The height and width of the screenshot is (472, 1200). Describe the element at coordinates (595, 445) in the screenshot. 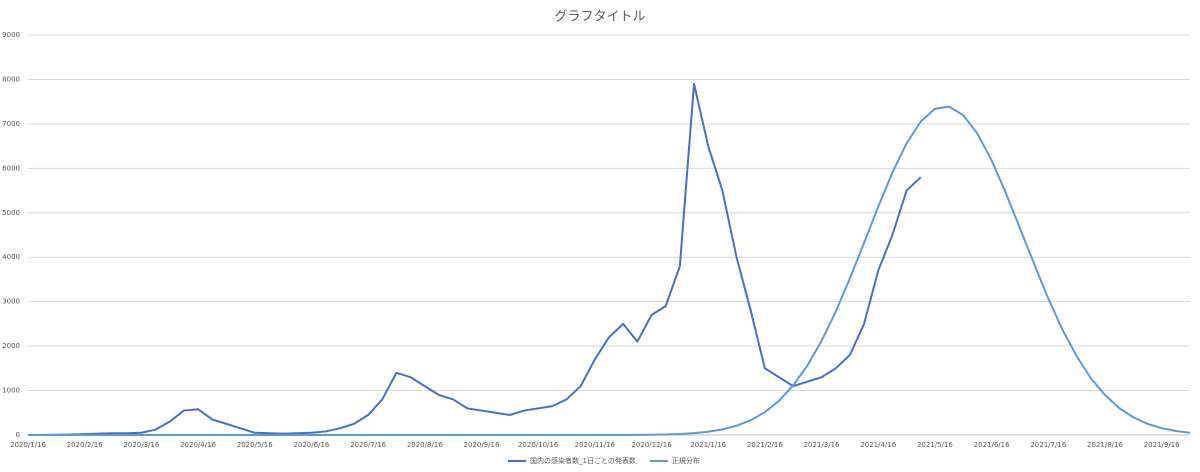

I see `x-tick-label: 2020/11/16` at that location.